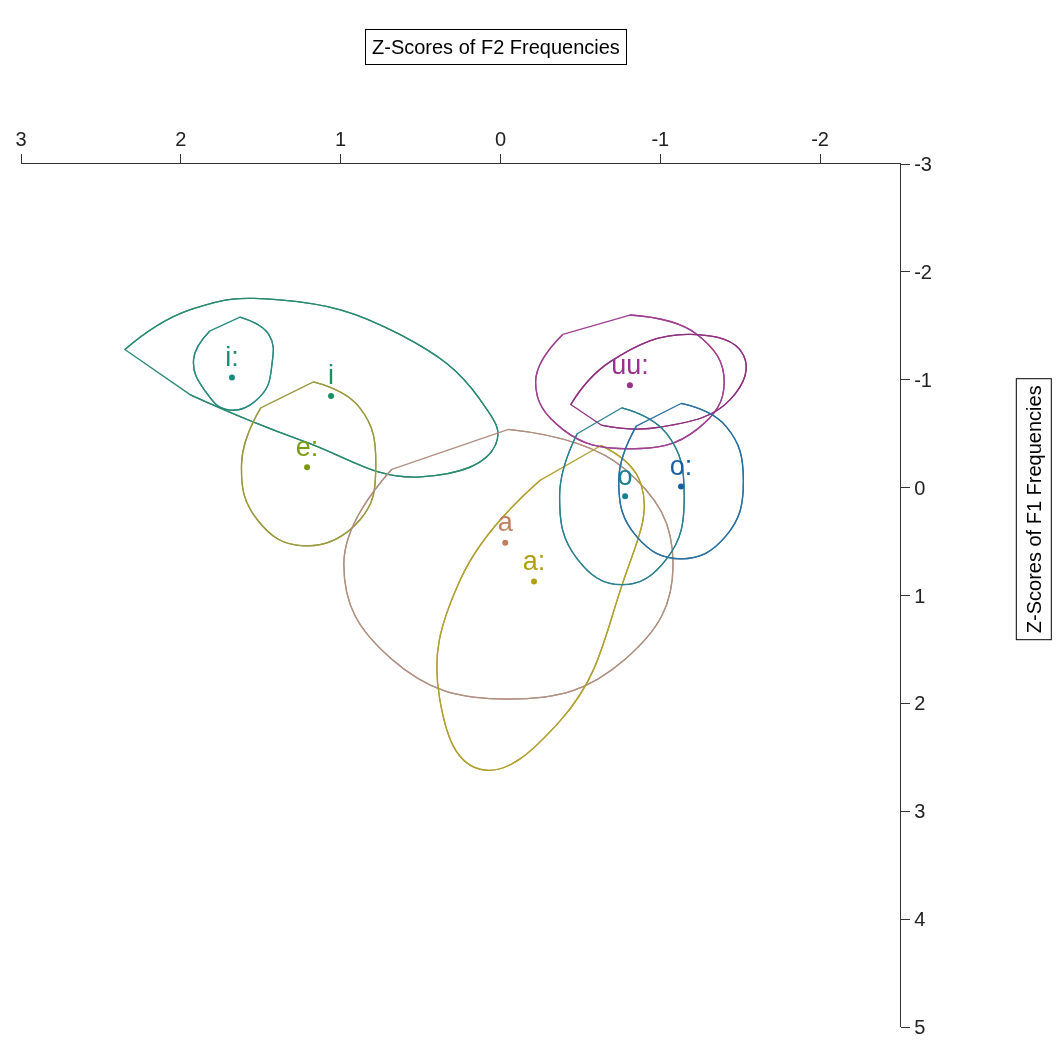  What do you see at coordinates (923, 379) in the screenshot?
I see `y-tick-label: -1` at bounding box center [923, 379].